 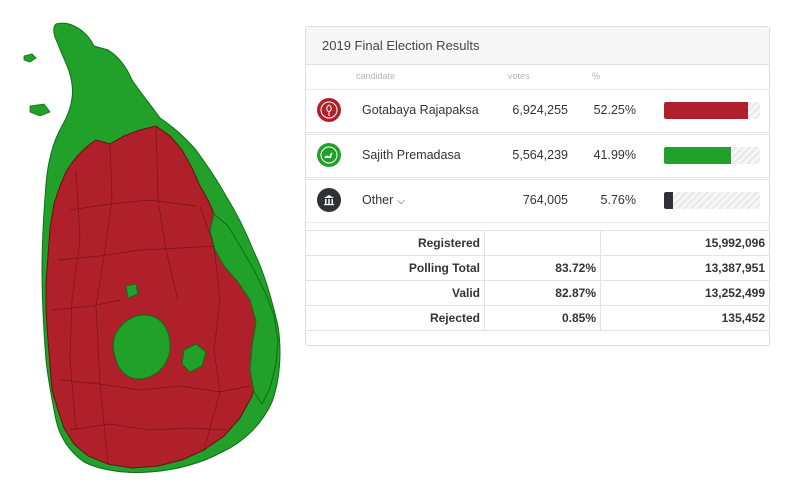 What do you see at coordinates (329, 110) in the screenshot?
I see `pohottuwa-flower-icon` at bounding box center [329, 110].